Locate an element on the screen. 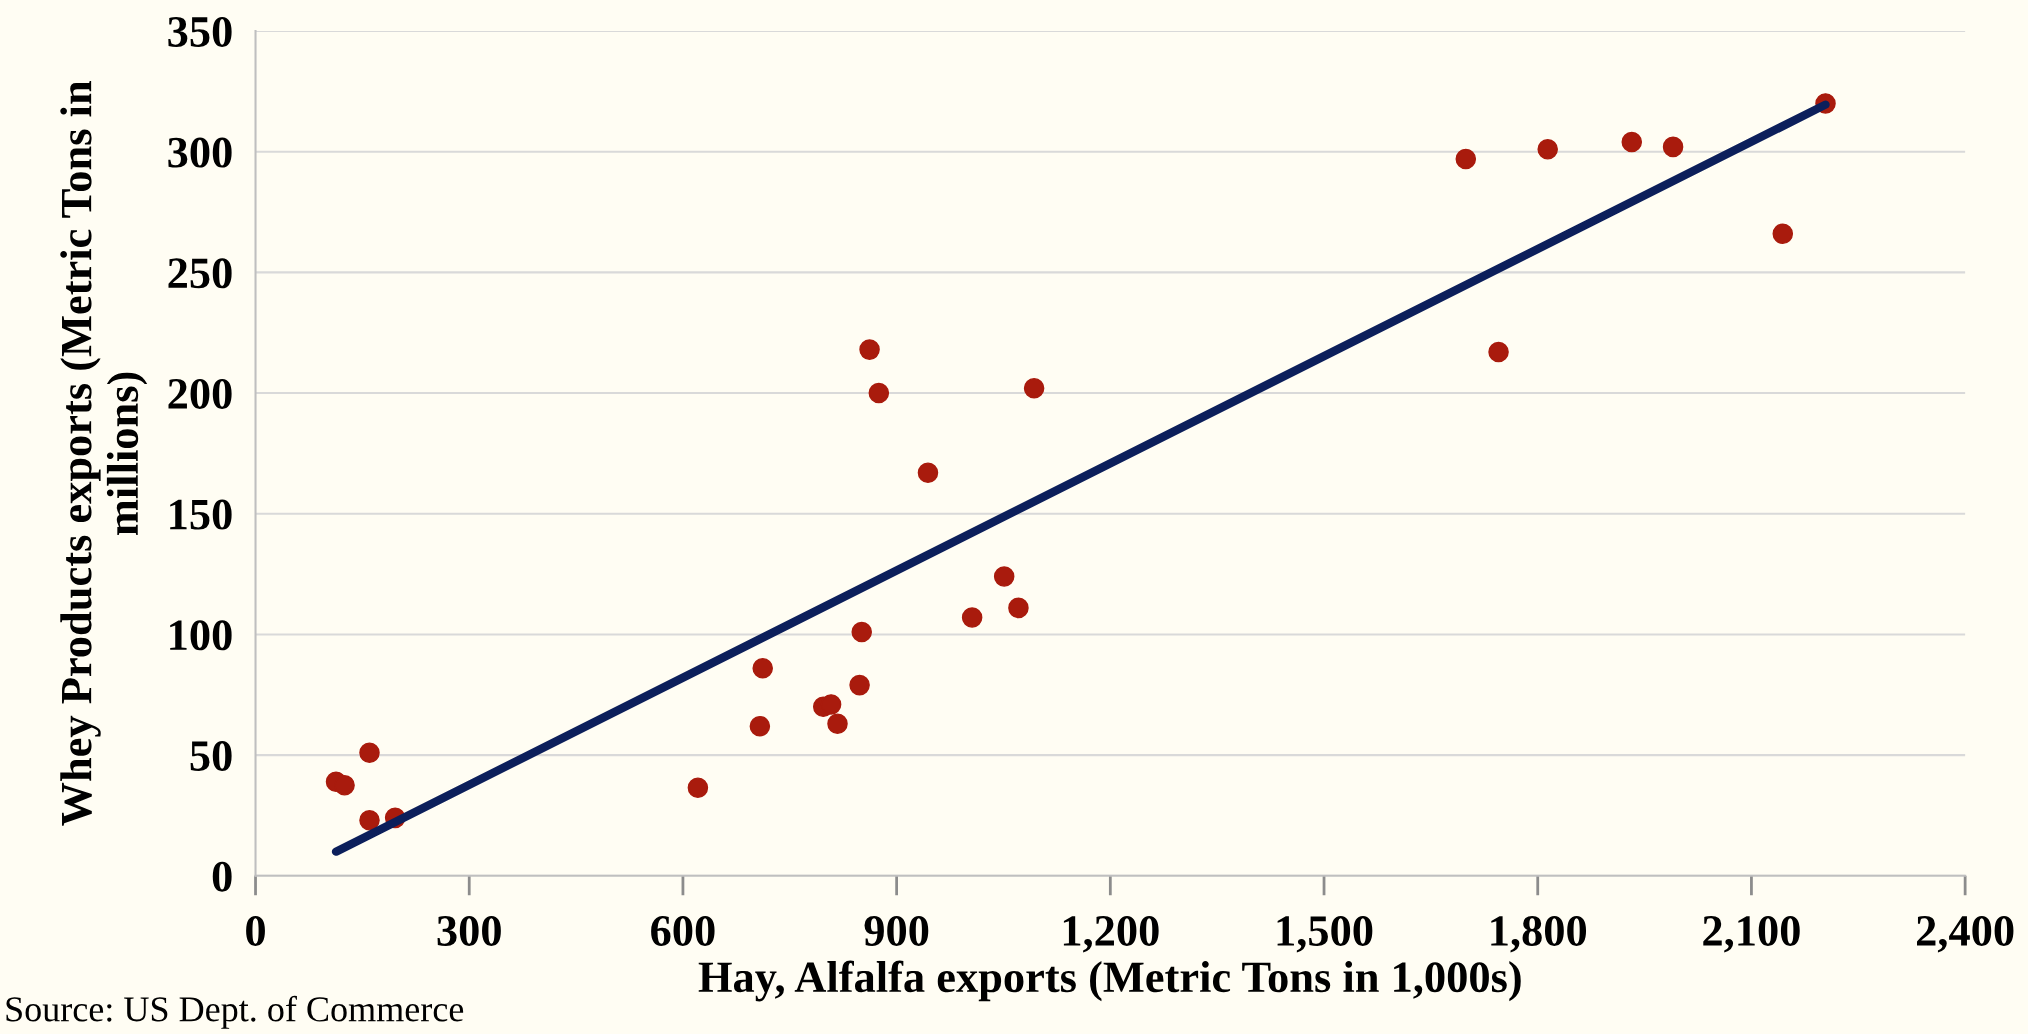 Image resolution: width=2028 pixels, height=1034 pixels. y-tick-label: 150 is located at coordinates (201, 514).